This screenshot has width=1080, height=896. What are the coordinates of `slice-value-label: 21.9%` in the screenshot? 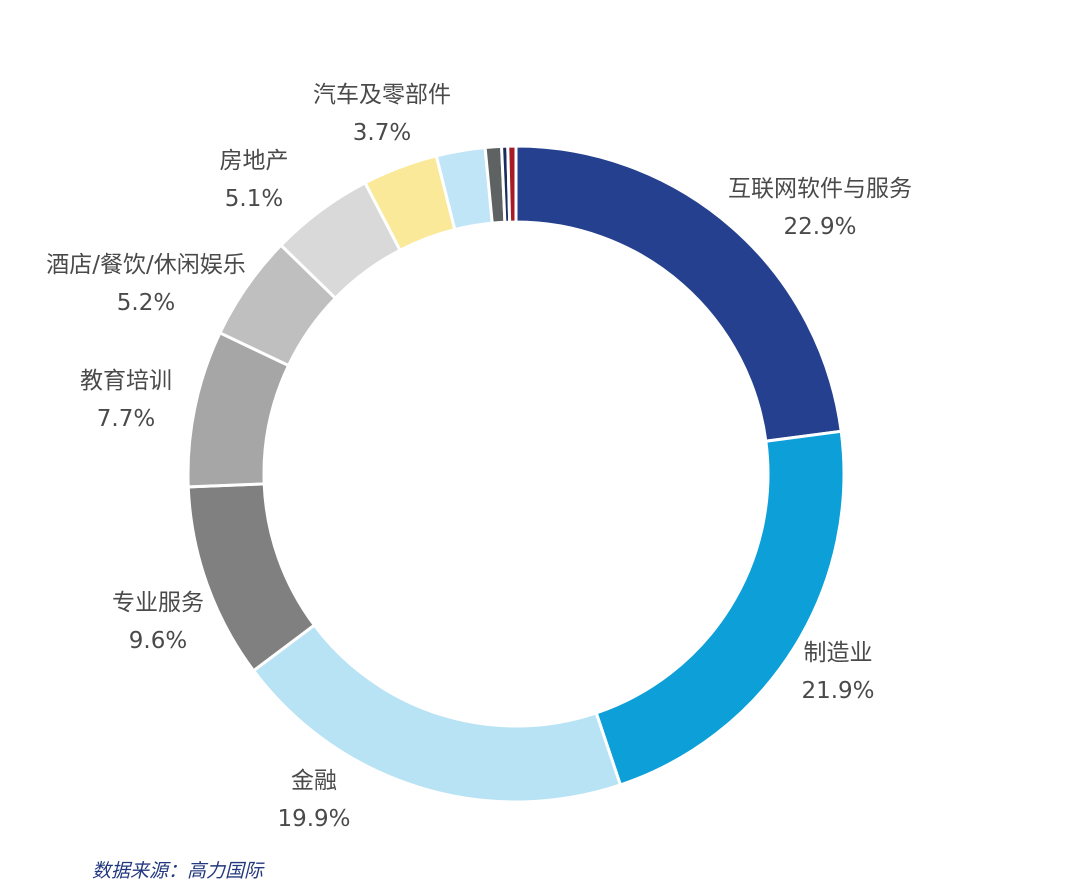 It's located at (837, 691).